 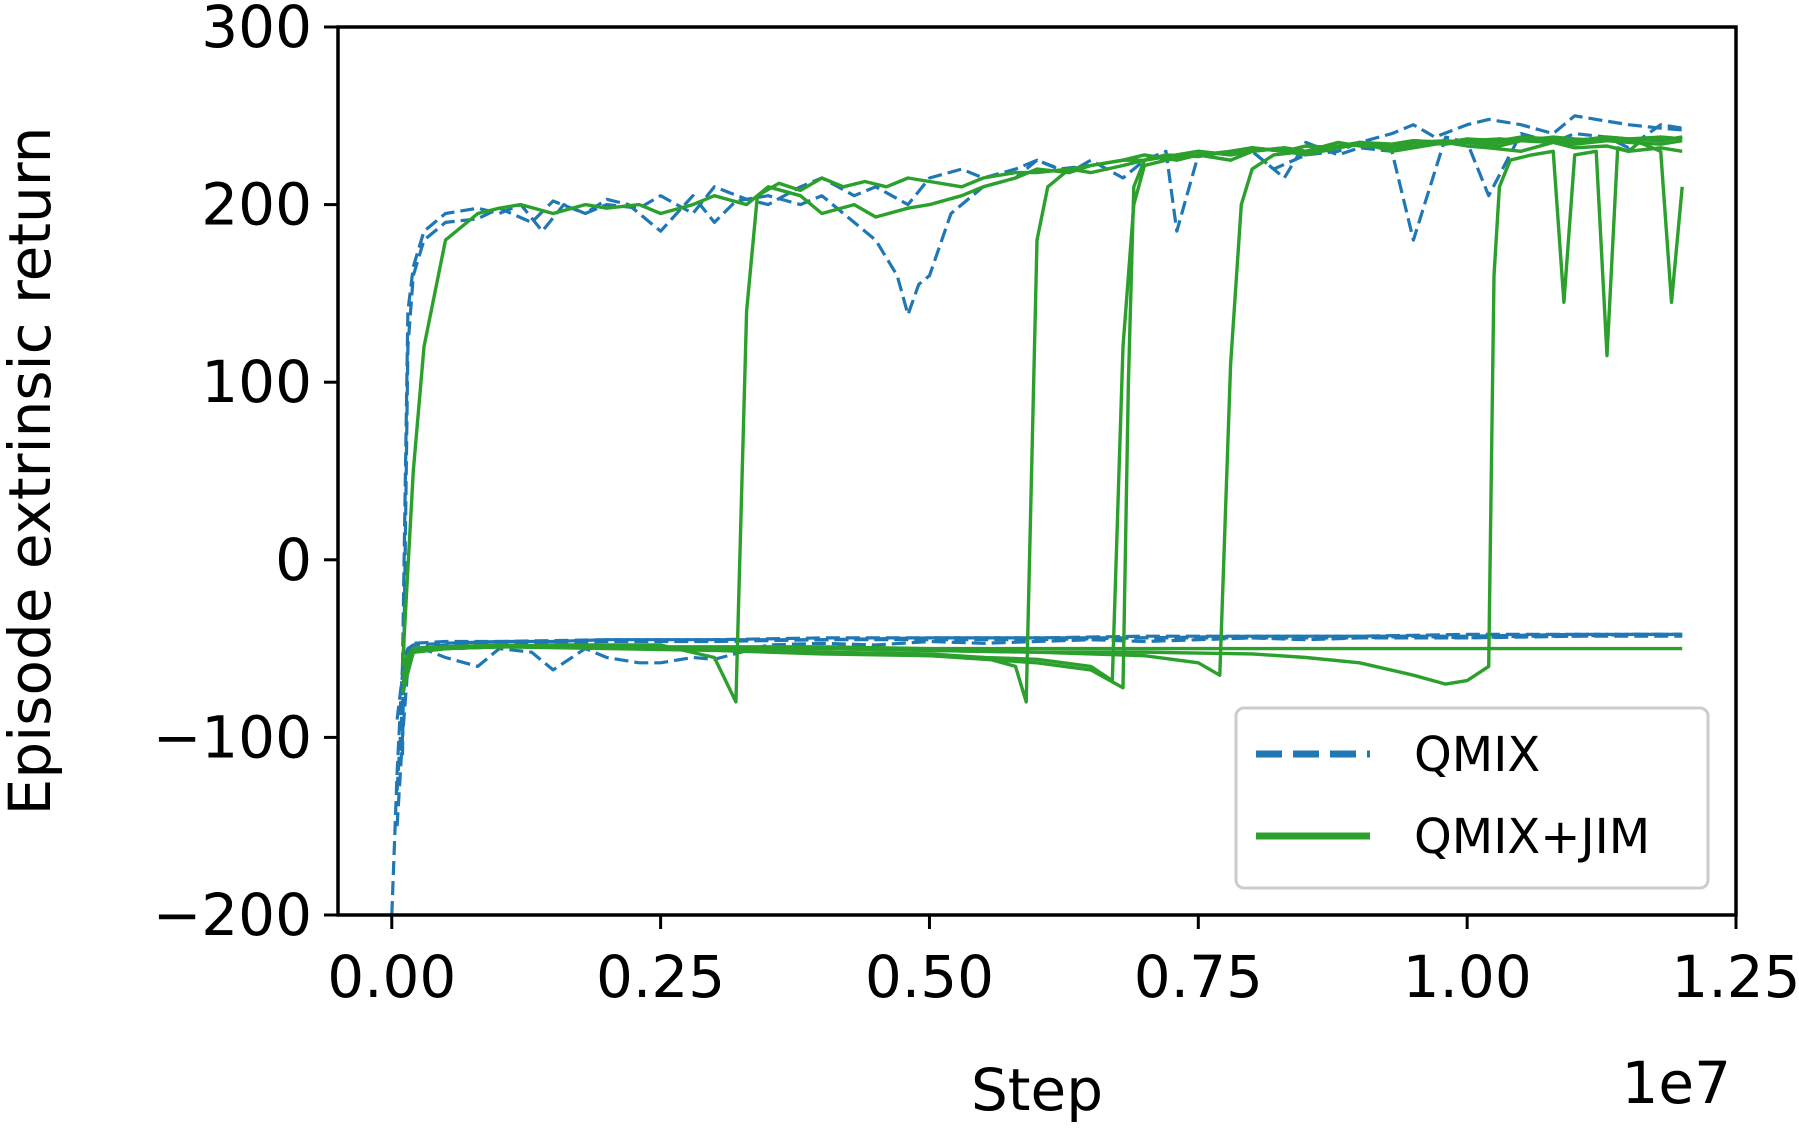 I want to click on y-tick-label: −100, so click(x=232, y=737).